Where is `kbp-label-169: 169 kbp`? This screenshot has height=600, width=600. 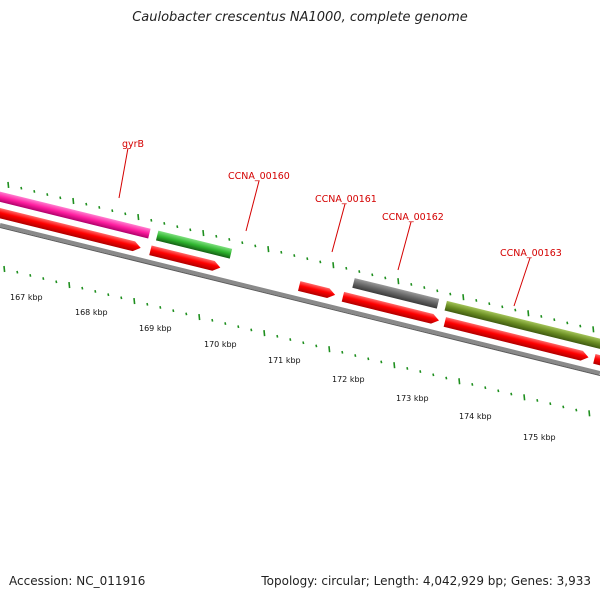
kbp-label-169: 169 kbp is located at coordinates (155, 328).